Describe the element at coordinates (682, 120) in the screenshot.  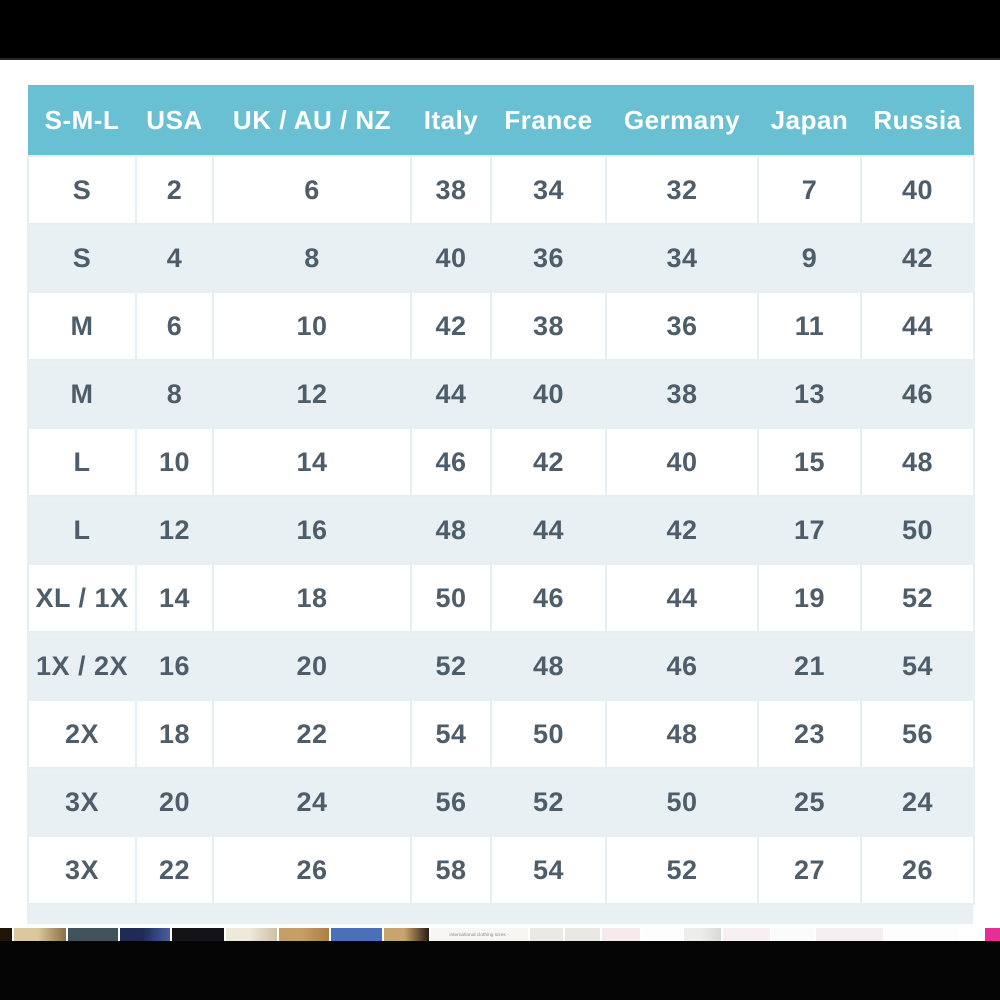
I see `column-header-germany: Germany` at that location.